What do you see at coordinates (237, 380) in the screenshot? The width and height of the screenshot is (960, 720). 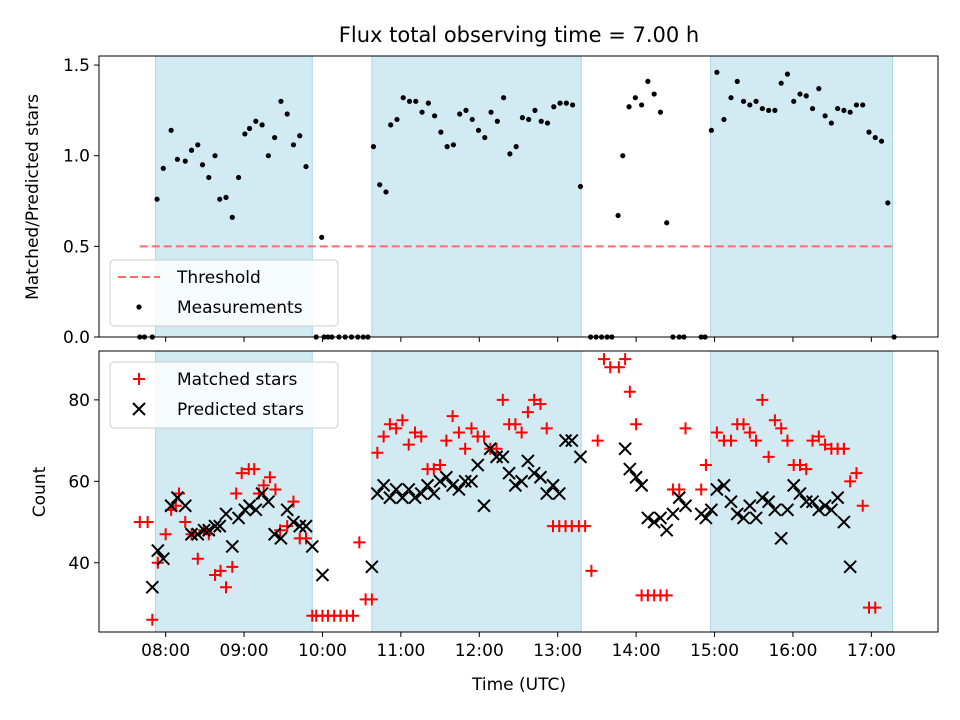 I see `matched-legend-label: Matched stars` at bounding box center [237, 380].